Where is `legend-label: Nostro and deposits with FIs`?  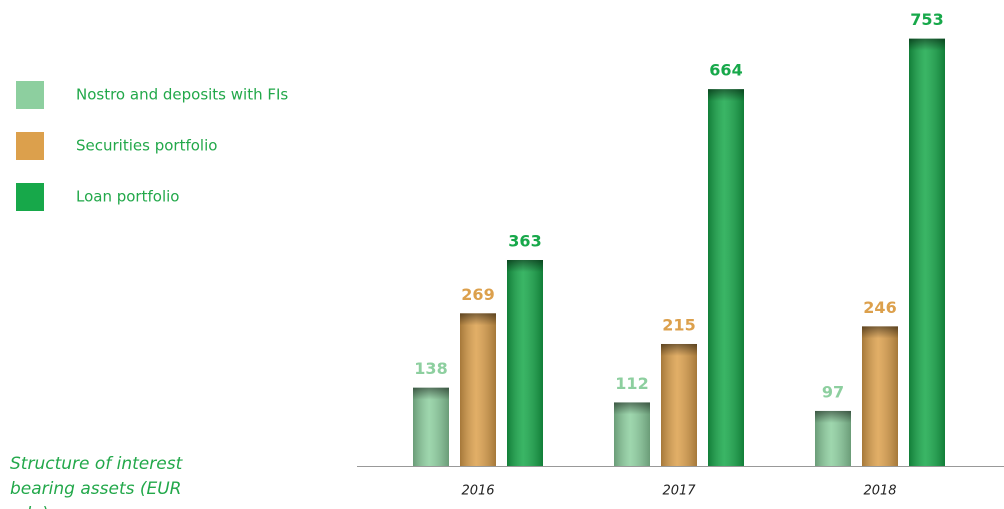
legend-label: Nostro and deposits with FIs is located at coordinates (182, 95).